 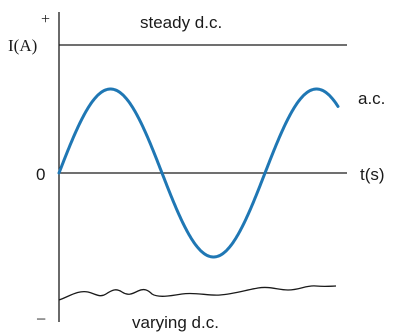 I want to click on plus-sign: +, so click(x=45, y=19).